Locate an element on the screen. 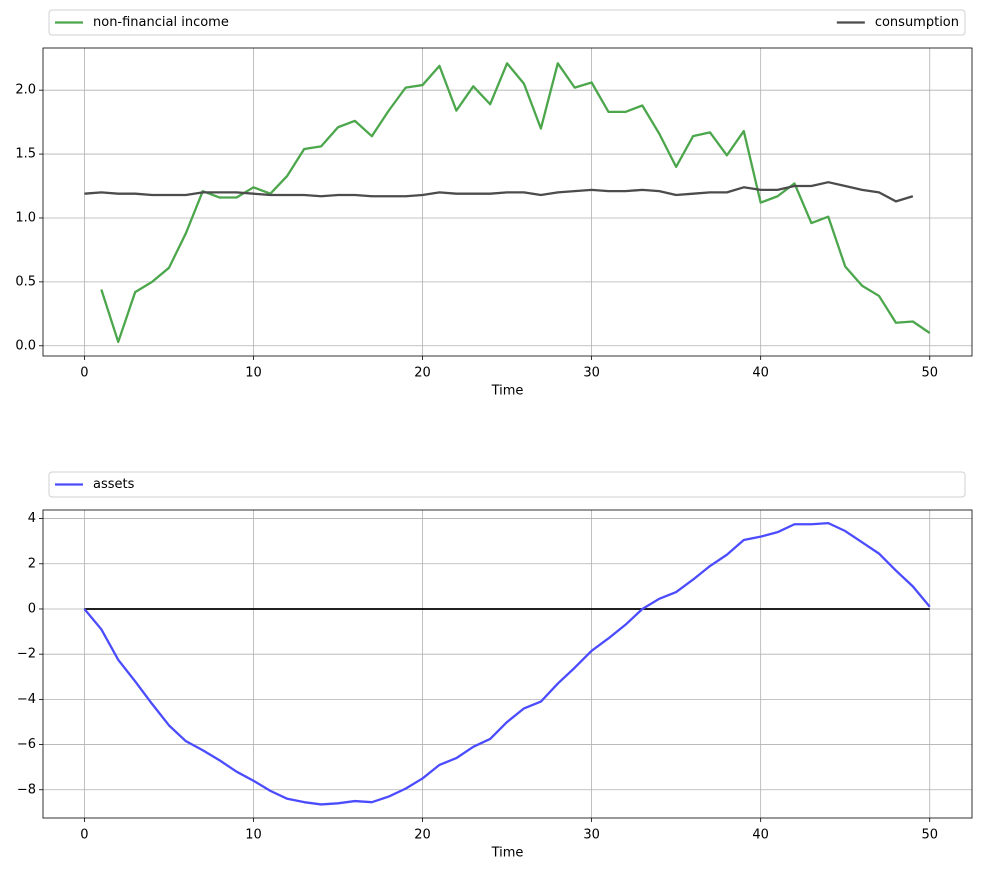 The height and width of the screenshot is (872, 981). y-tick-label: −6 is located at coordinates (26, 744).